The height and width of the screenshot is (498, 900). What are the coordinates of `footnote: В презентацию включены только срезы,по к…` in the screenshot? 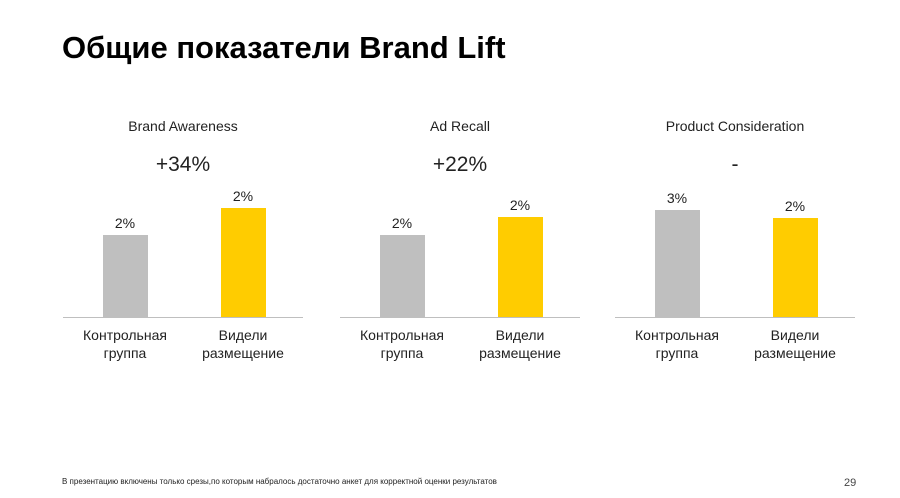 It's located at (279, 481).